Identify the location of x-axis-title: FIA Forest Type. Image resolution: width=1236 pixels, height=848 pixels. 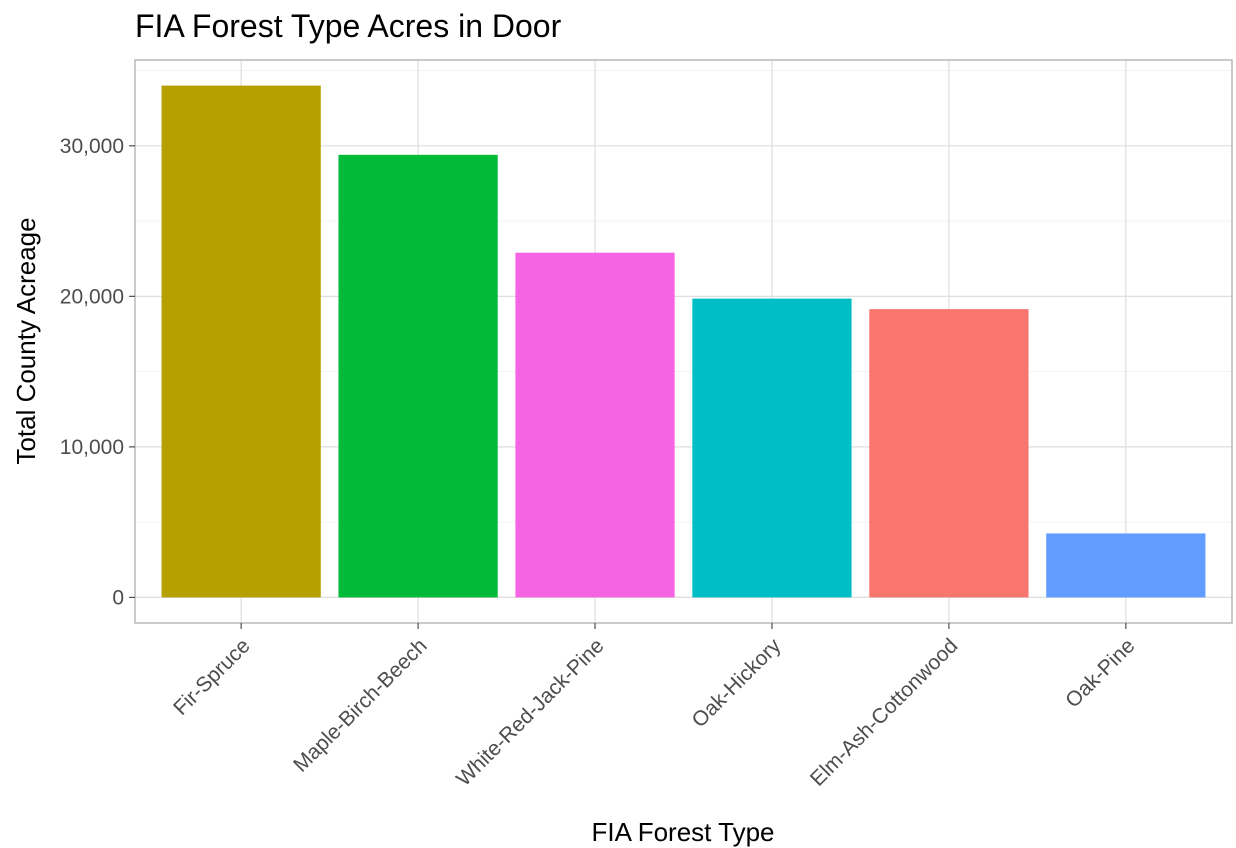
(682, 832).